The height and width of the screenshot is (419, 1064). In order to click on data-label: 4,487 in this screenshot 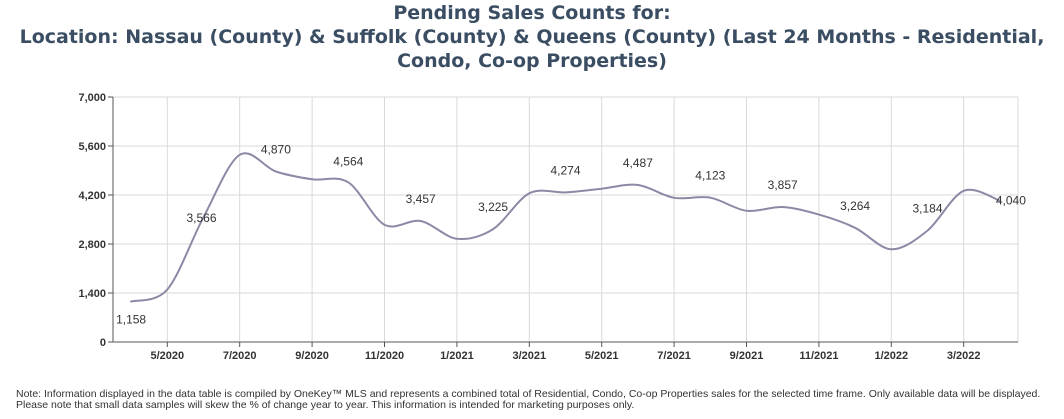, I will do `click(638, 163)`.